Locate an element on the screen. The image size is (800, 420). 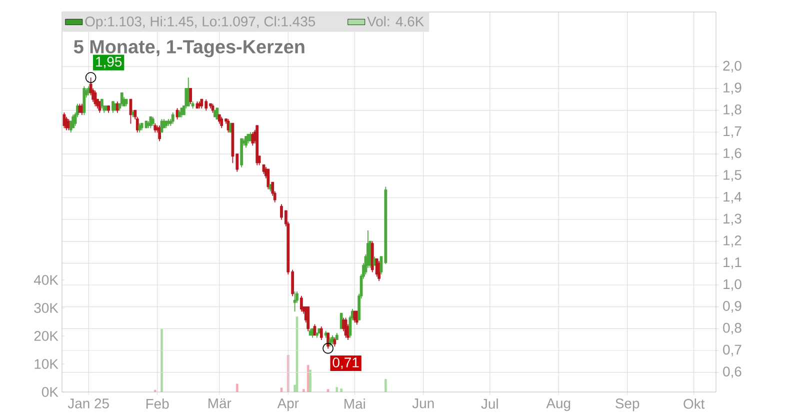
y-tick-label: 1,5 is located at coordinates (733, 176).